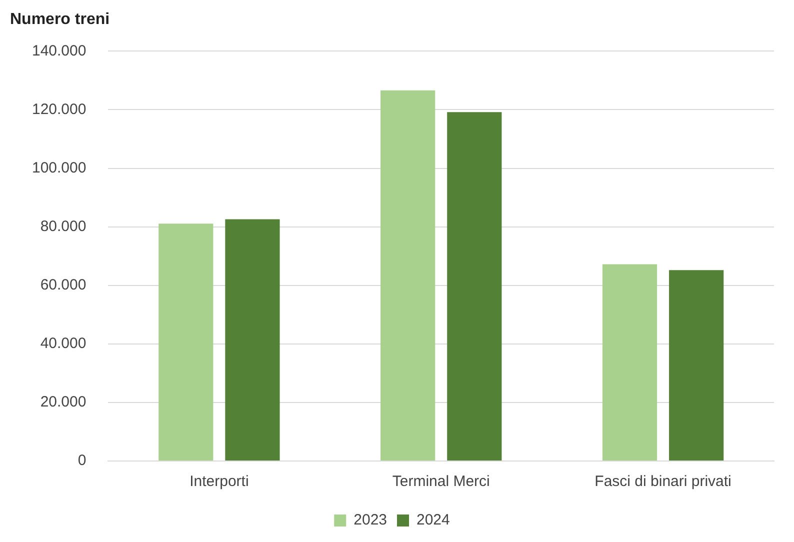 The image size is (794, 542). Describe the element at coordinates (663, 481) in the screenshot. I see `x-tick-label: Fasci di binari privati` at that location.